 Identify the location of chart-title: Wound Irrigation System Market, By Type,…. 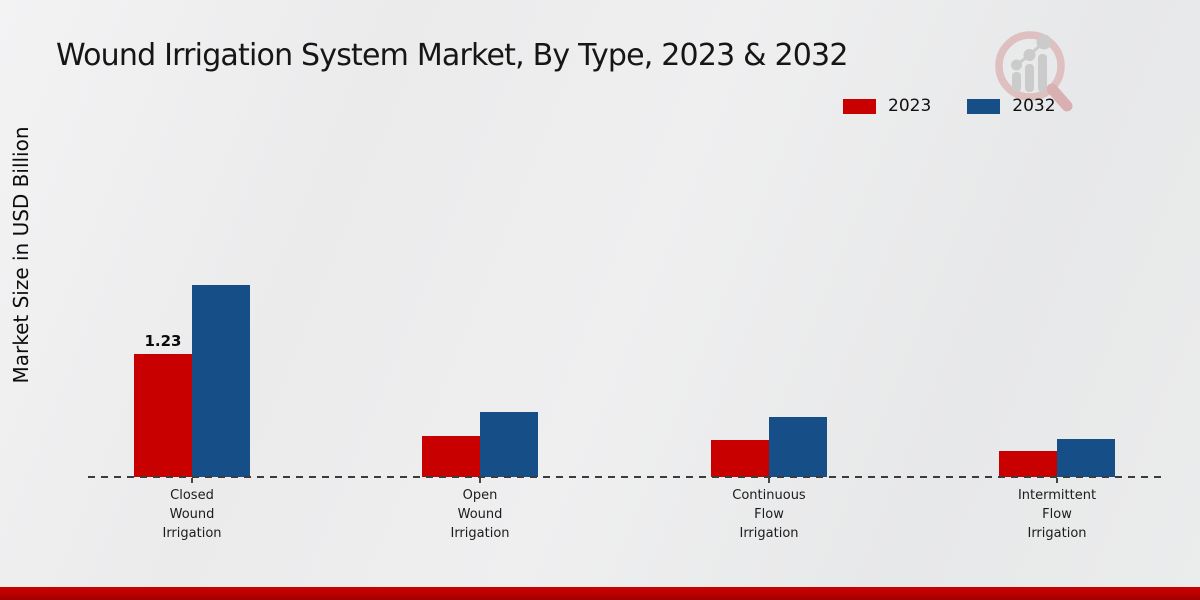
(452, 55).